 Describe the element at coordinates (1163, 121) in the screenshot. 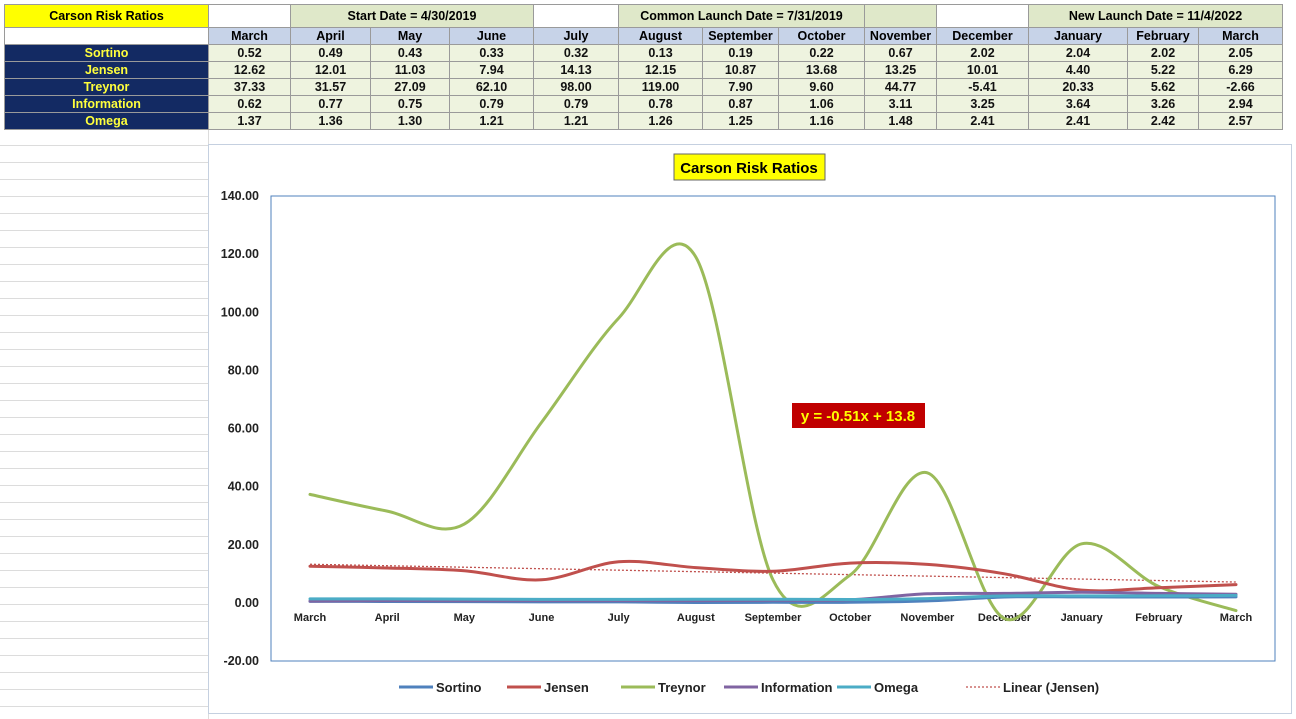

I see `value-cell: 2.42` at that location.